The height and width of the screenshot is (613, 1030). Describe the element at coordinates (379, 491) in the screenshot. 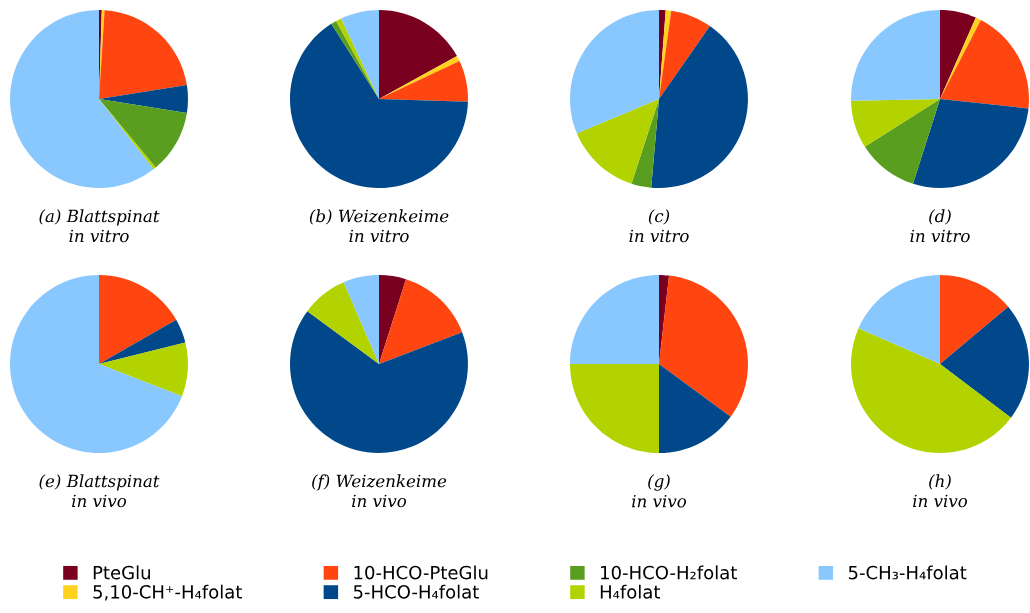

I see `text: (f) Weizenkeime in vivo` at that location.